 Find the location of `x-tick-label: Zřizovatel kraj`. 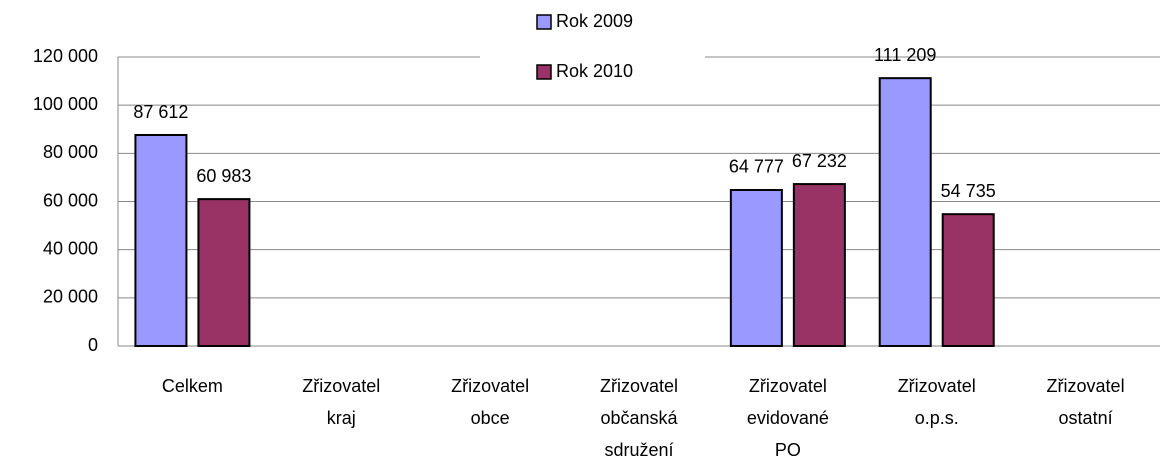

x-tick-label: Zřizovatel kraj is located at coordinates (341, 402).